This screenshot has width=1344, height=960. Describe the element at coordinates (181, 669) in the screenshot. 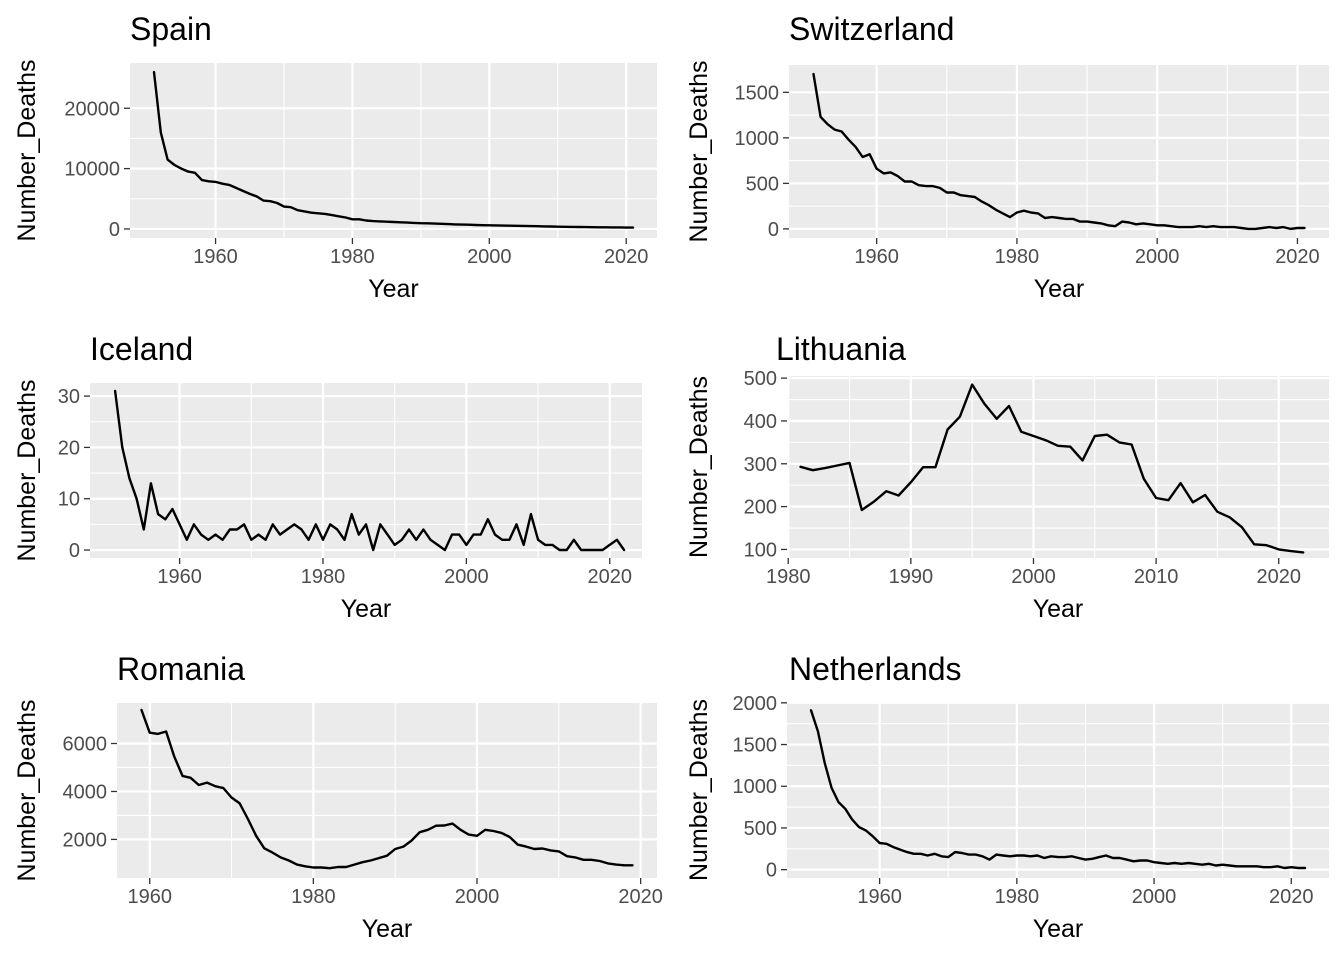

I see `panel-title: Romania` at that location.